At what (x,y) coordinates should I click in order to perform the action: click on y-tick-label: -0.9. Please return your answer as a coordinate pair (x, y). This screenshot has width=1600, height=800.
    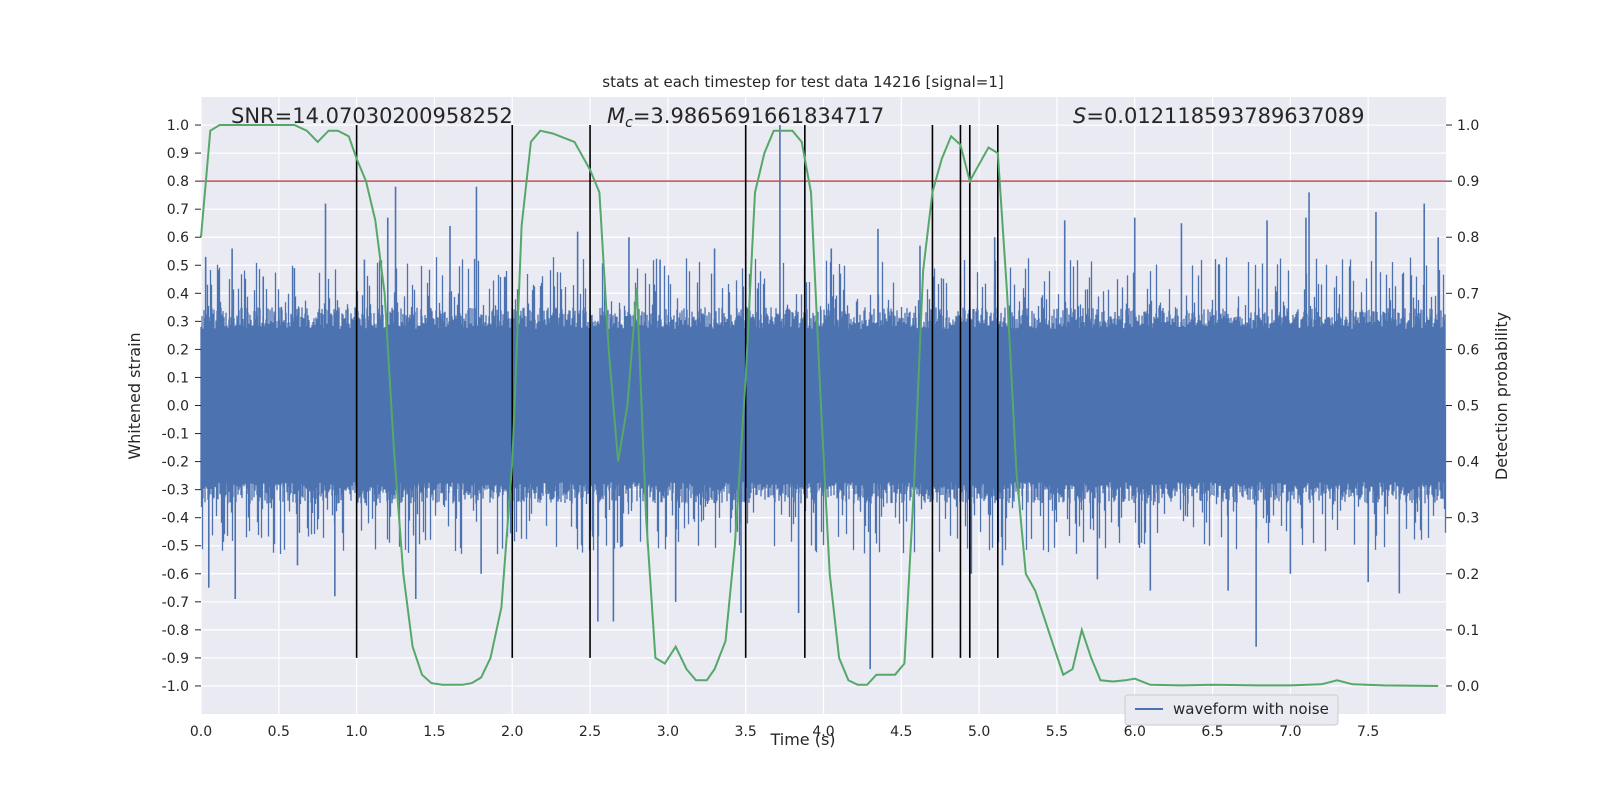
    Looking at the image, I should click on (175, 659).